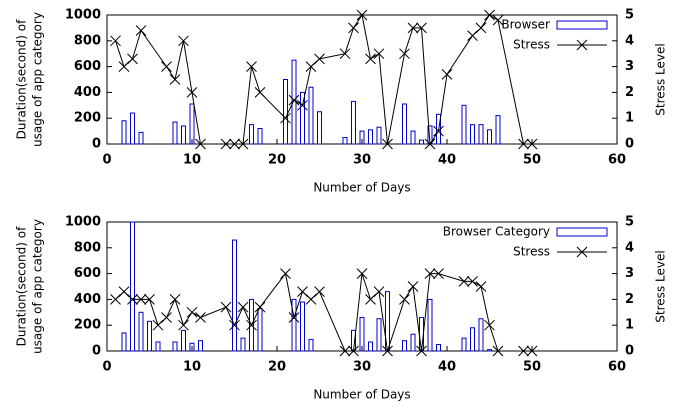 This screenshot has height=415, width=689. Describe the element at coordinates (629, 222) in the screenshot. I see `y2-tick-label: 5` at that location.